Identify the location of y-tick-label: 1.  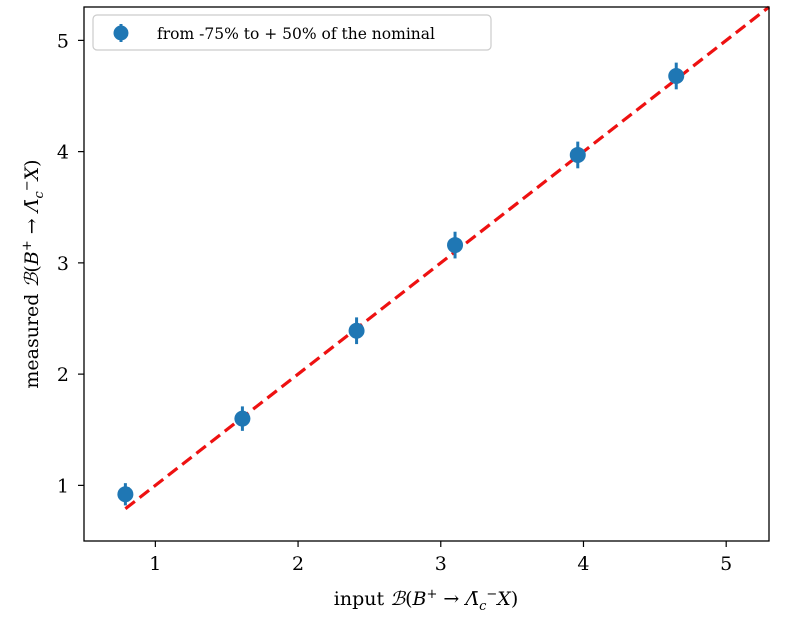
(63, 486).